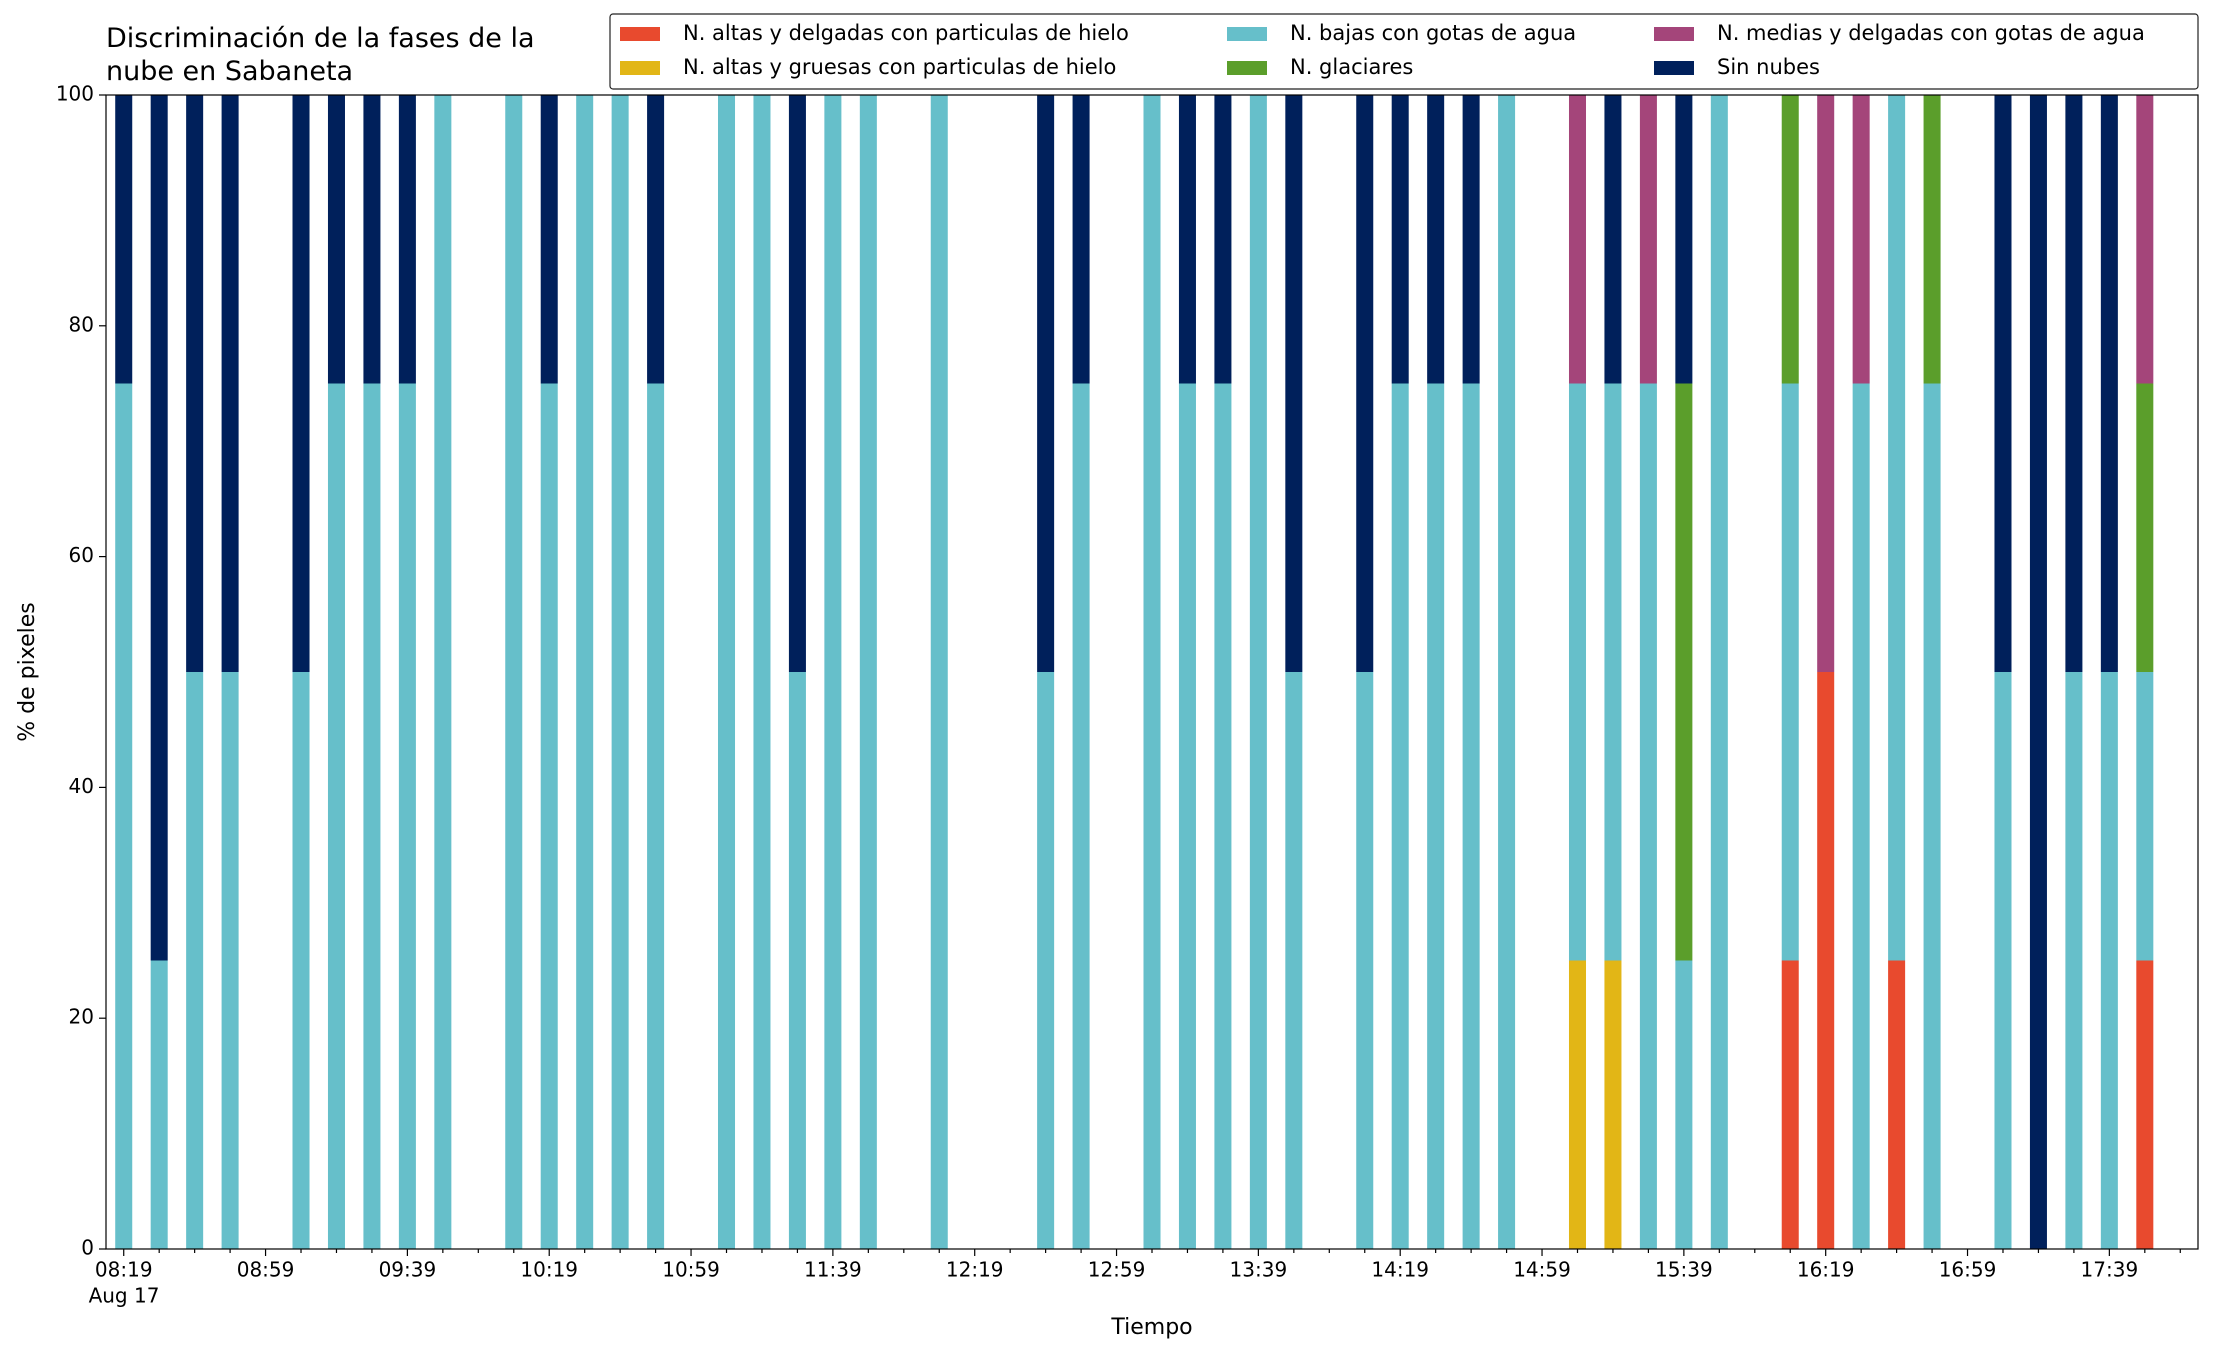 The width and height of the screenshot is (2216, 1355). What do you see at coordinates (1259, 1270) in the screenshot?
I see `x-tick-label: 13:39` at bounding box center [1259, 1270].